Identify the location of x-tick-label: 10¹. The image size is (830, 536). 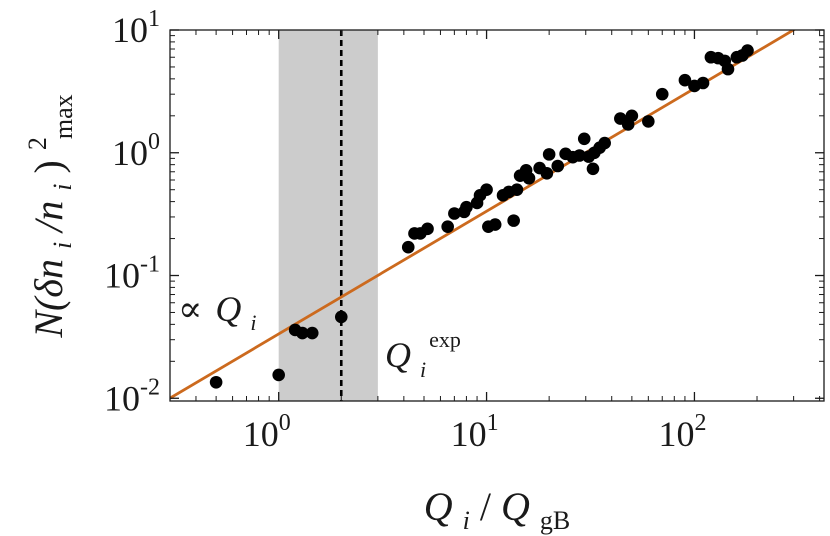
(475, 432).